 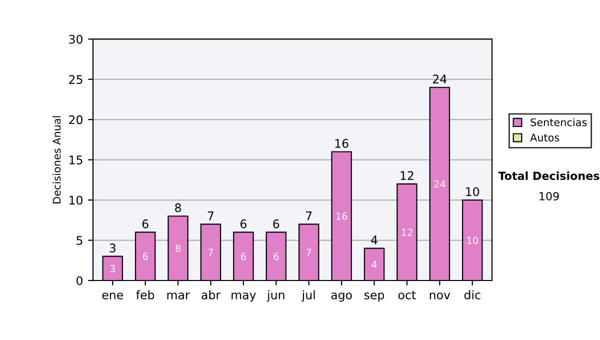 I want to click on data-label: 10, so click(x=472, y=240).